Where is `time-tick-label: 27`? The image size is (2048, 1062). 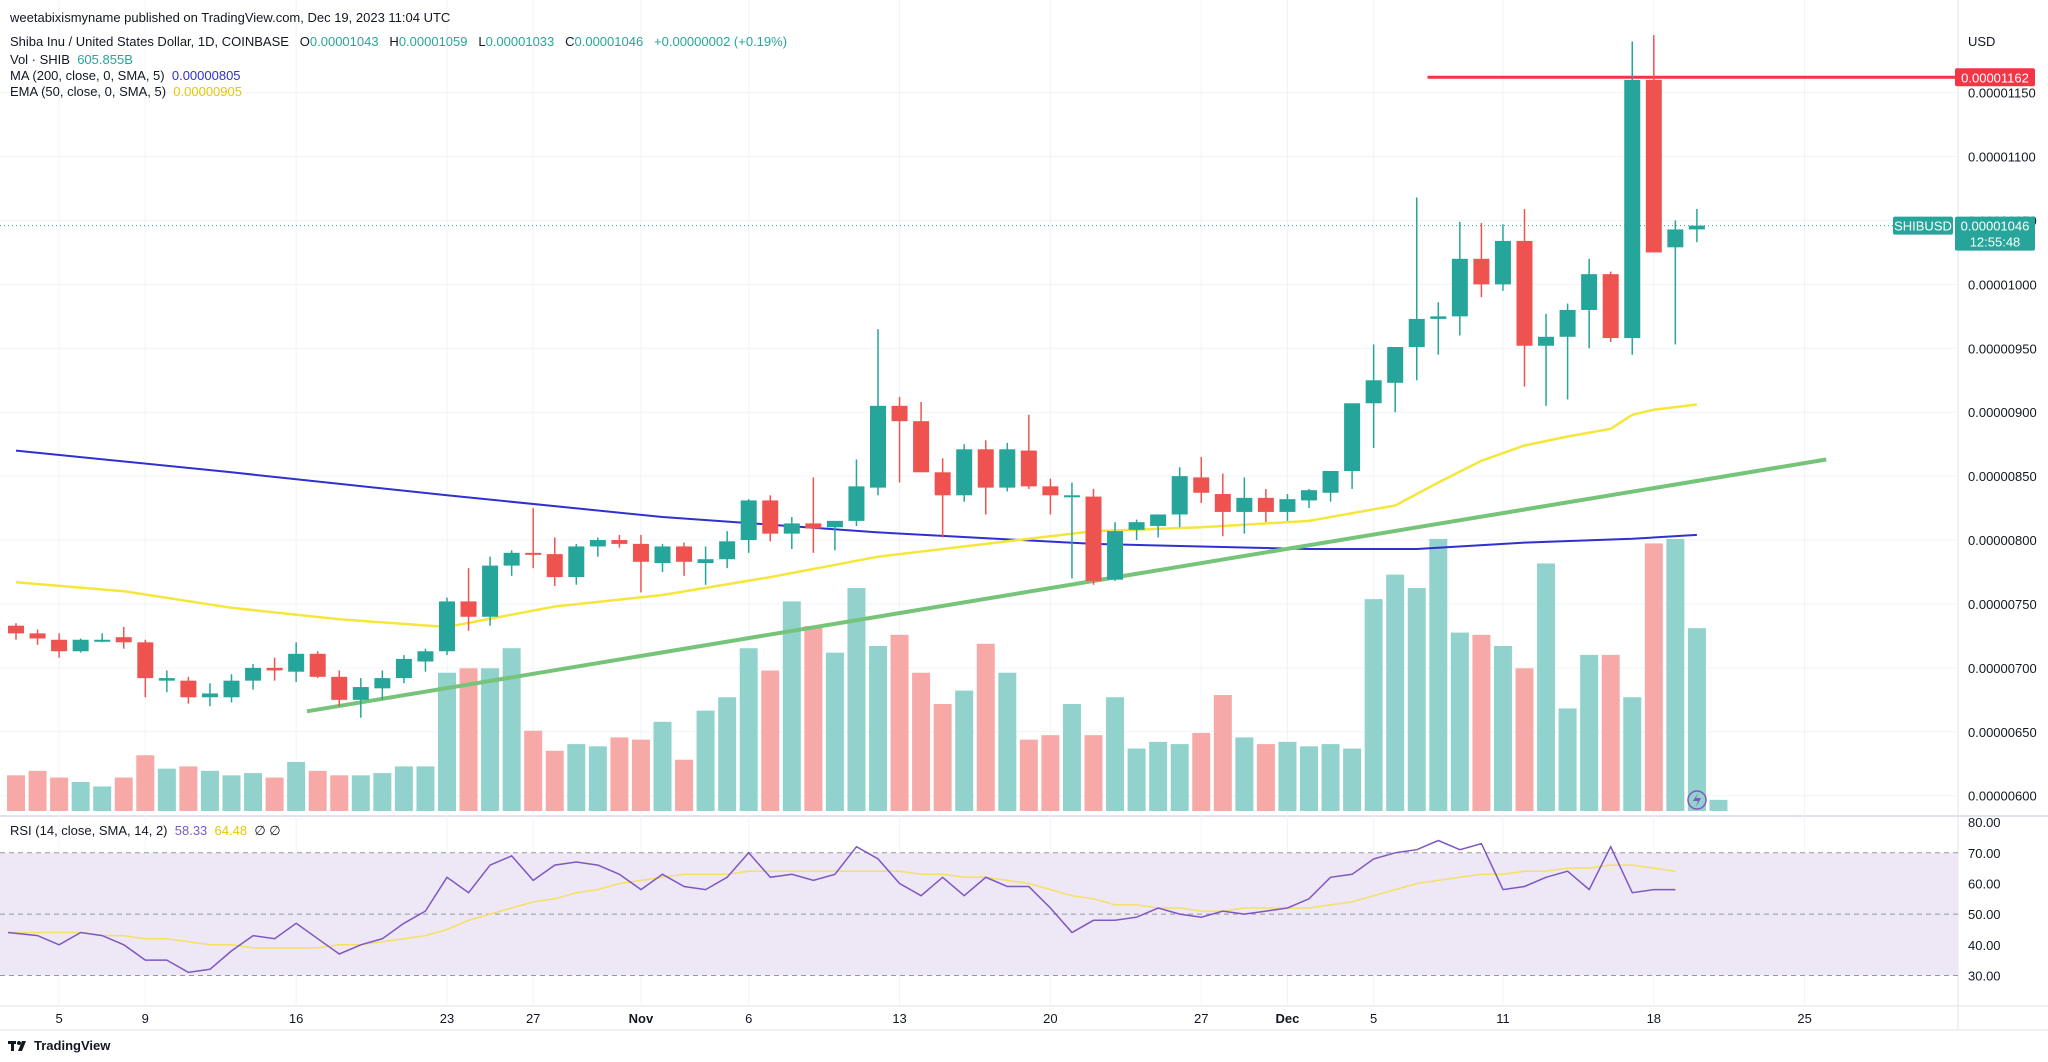 time-tick-label: 27 is located at coordinates (1201, 1018).